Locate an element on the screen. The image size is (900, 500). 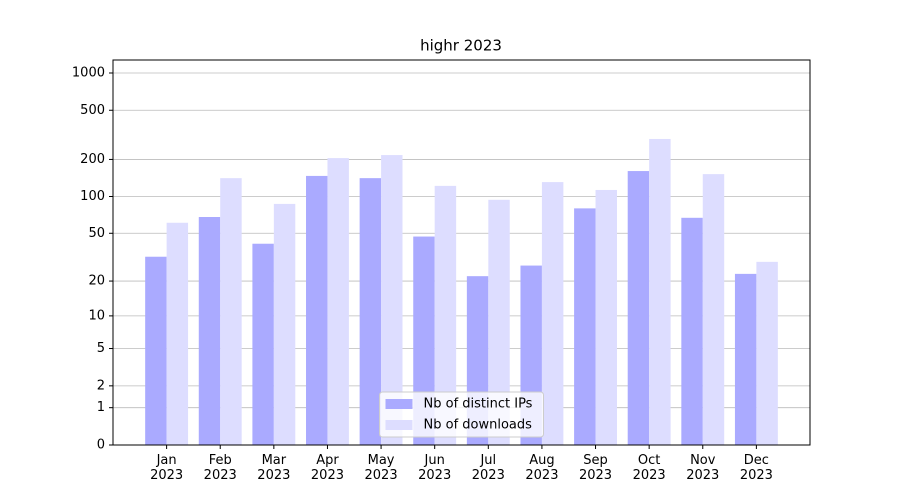
x-tick-label: Apr 2023 is located at coordinates (327, 468).